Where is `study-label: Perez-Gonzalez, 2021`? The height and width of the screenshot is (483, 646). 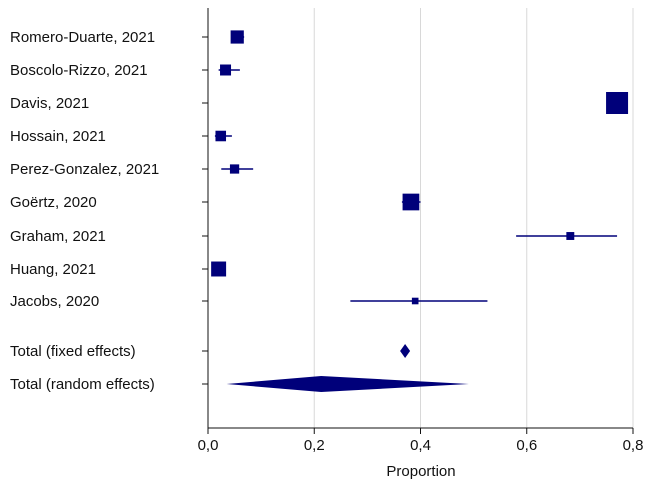 study-label: Perez-Gonzalez, 2021 is located at coordinates (84, 169).